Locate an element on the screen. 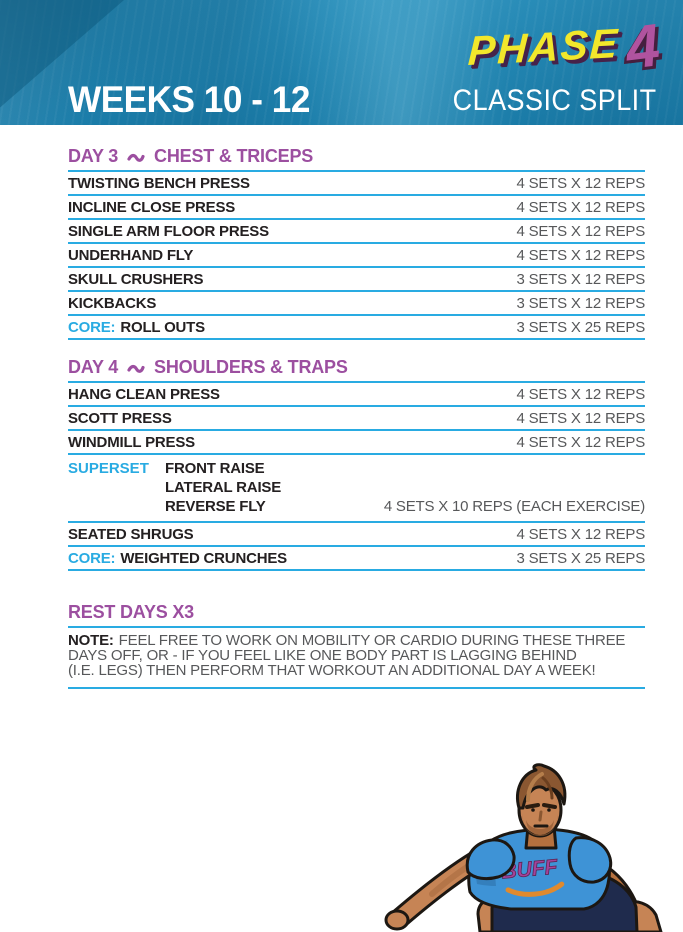  exercise-row-core: CORE: ROLL OUTS 3 SETS X 25 REPS is located at coordinates (356, 328).